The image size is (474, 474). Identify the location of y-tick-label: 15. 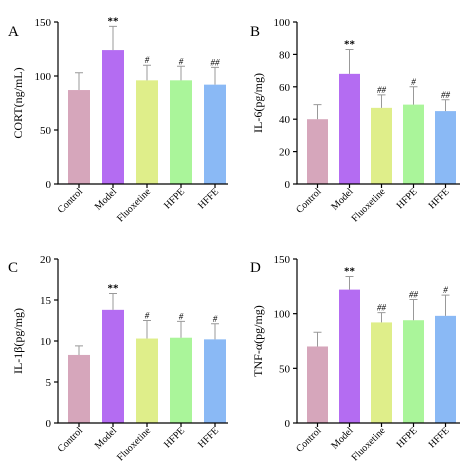
(46, 301).